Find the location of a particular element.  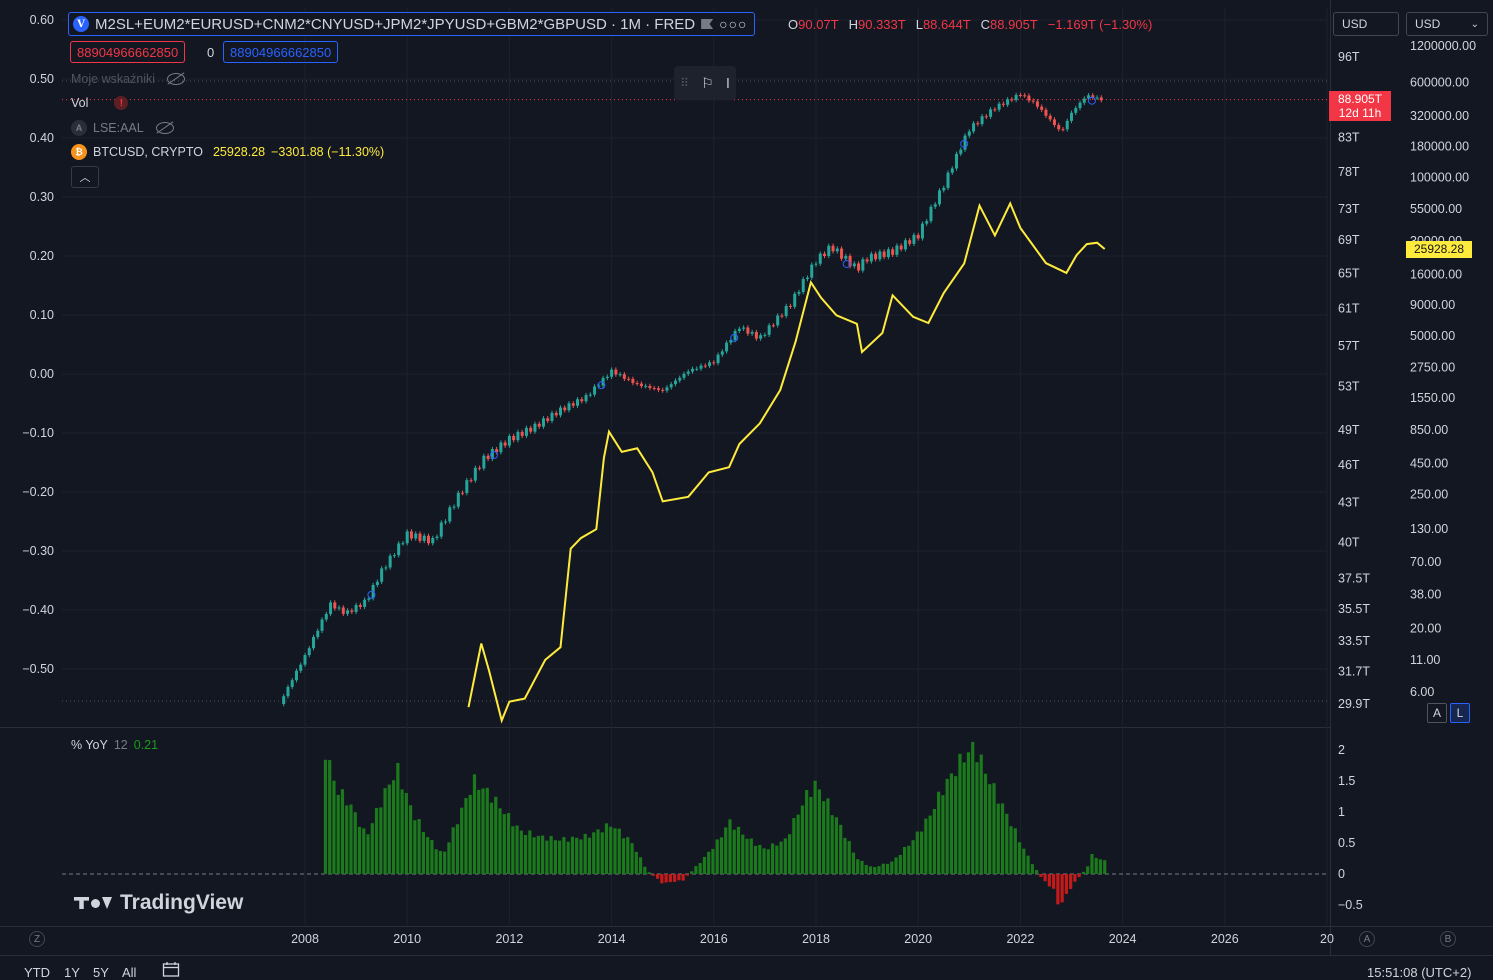

clock-time: 15:51:08 (UTC+2) is located at coordinates (1419, 972).